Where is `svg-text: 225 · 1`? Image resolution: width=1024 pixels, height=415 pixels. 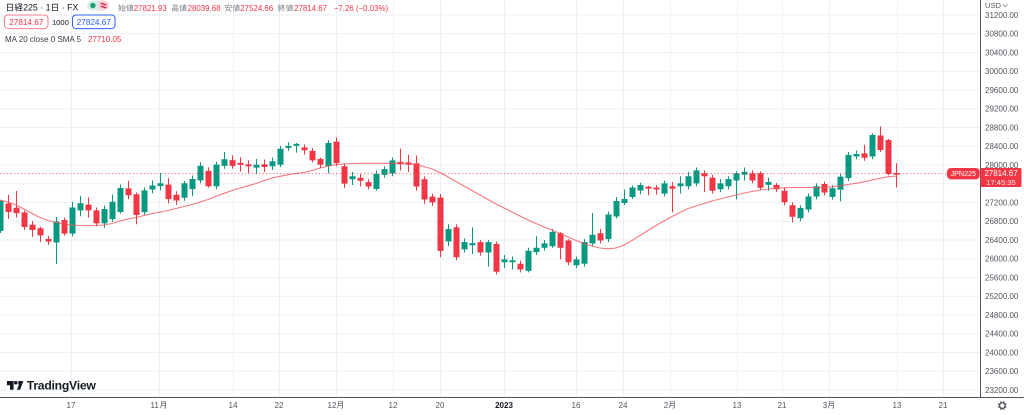 svg-text: 225 · 1 is located at coordinates (36, 8).